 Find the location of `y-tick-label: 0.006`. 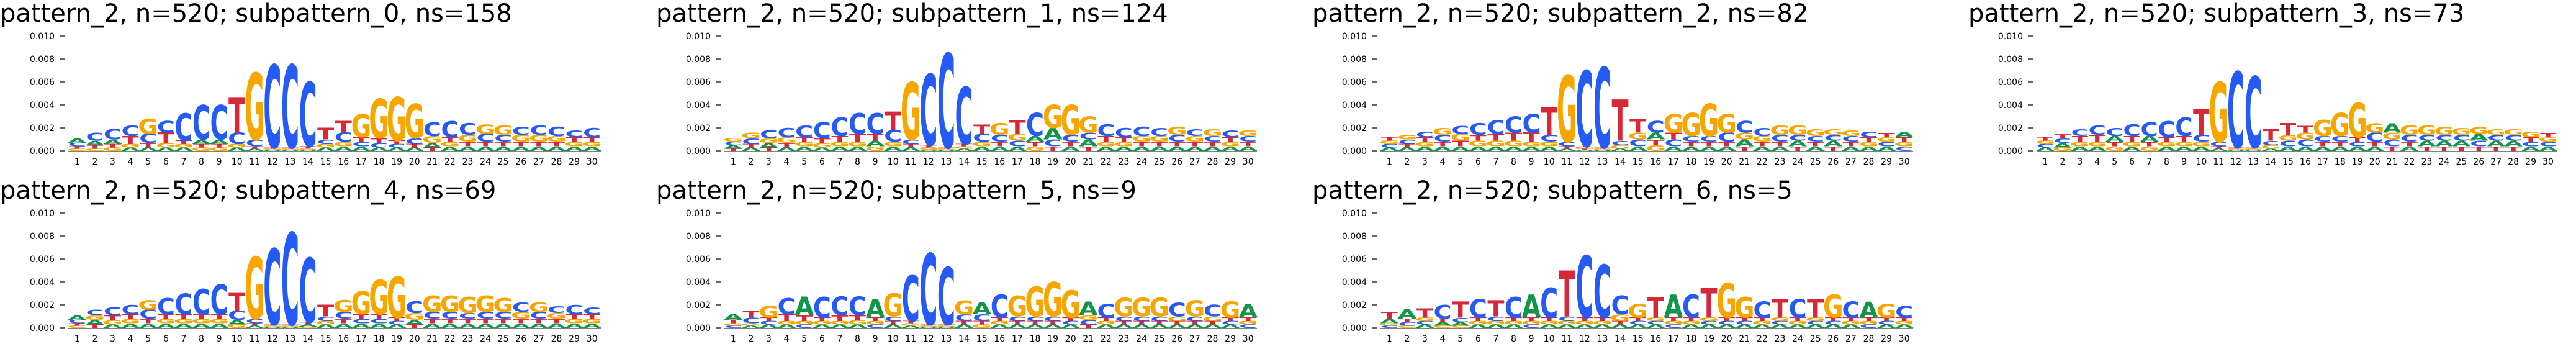

y-tick-label: 0.006 is located at coordinates (42, 83).